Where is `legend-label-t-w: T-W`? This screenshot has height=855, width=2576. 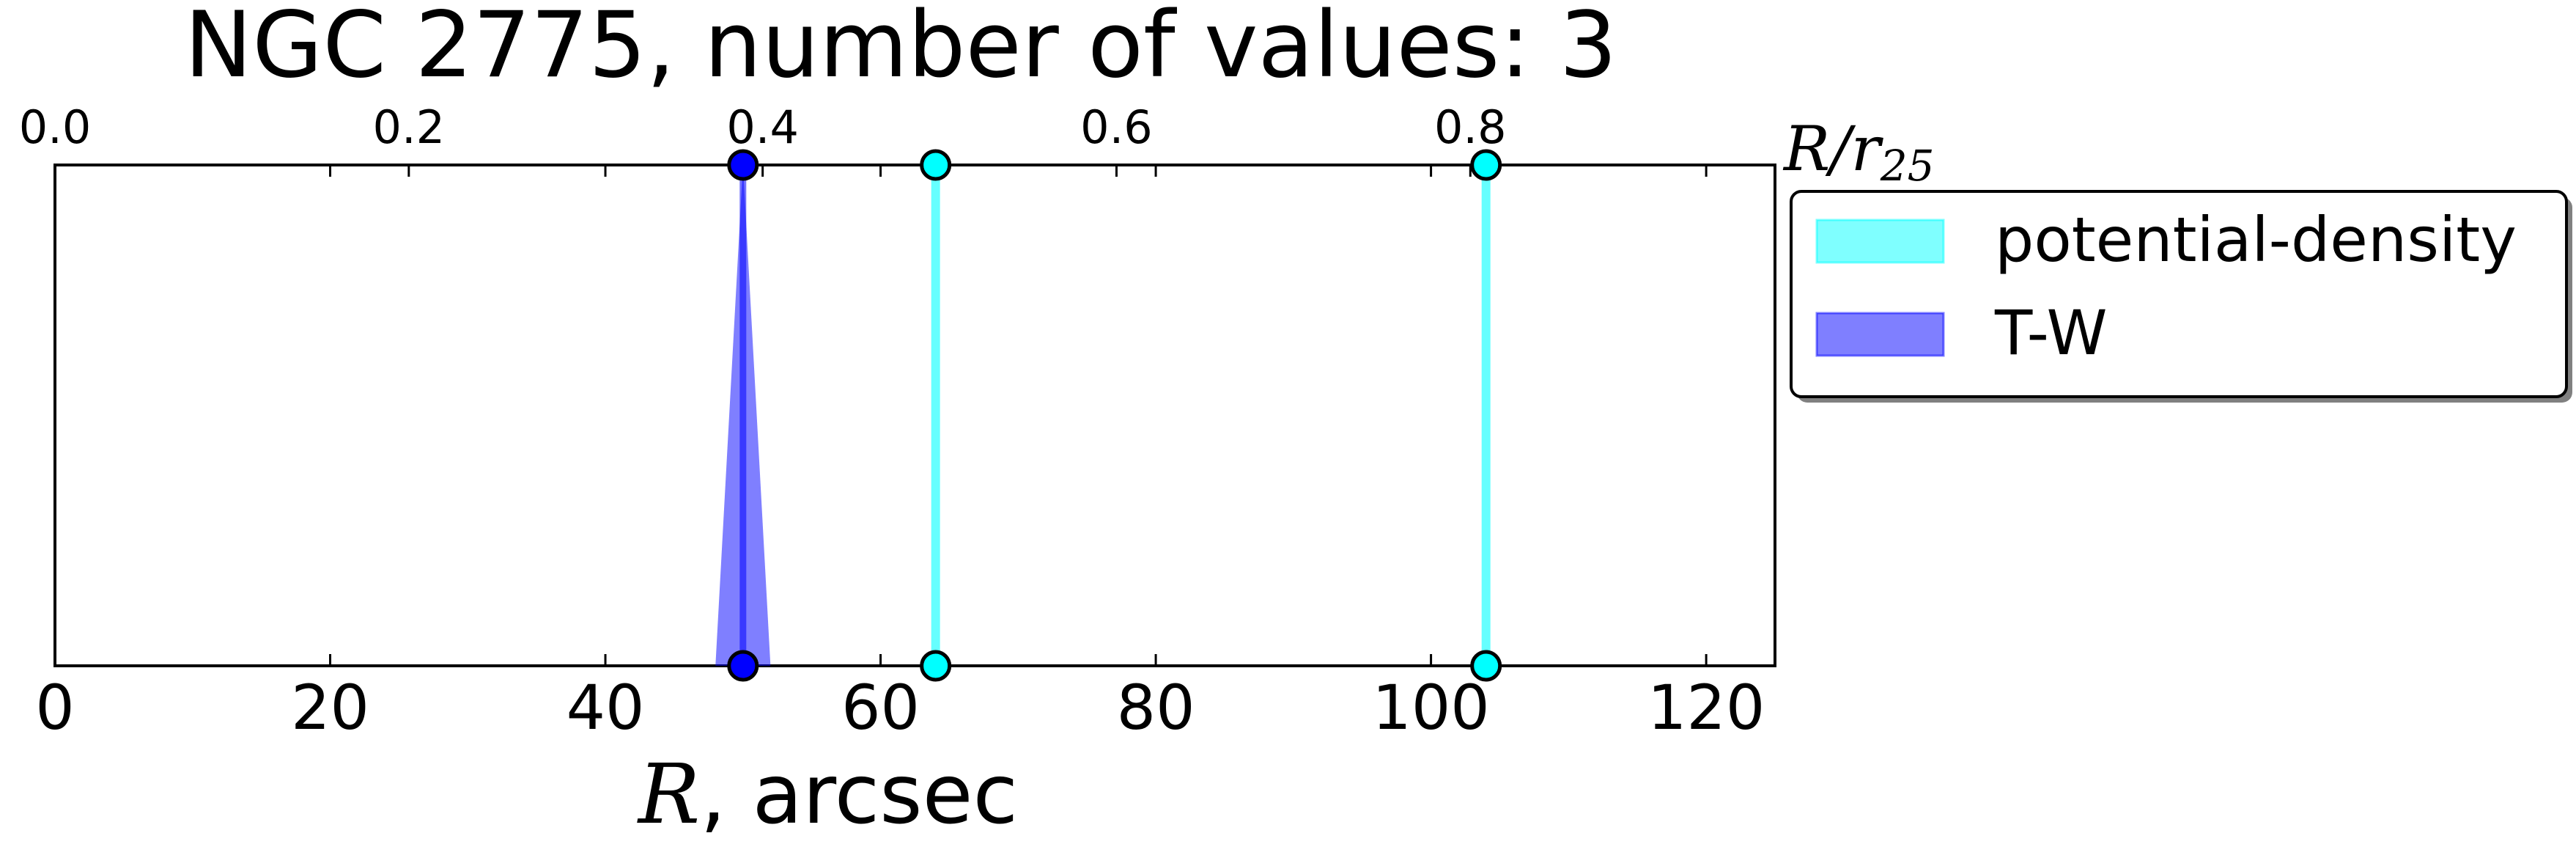 legend-label-t-w: T-W is located at coordinates (2051, 333).